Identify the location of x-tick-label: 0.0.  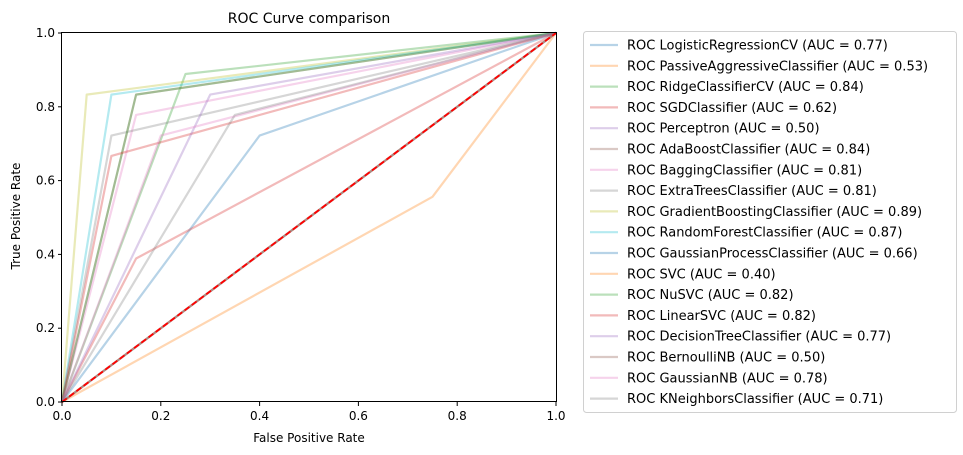
(61, 416).